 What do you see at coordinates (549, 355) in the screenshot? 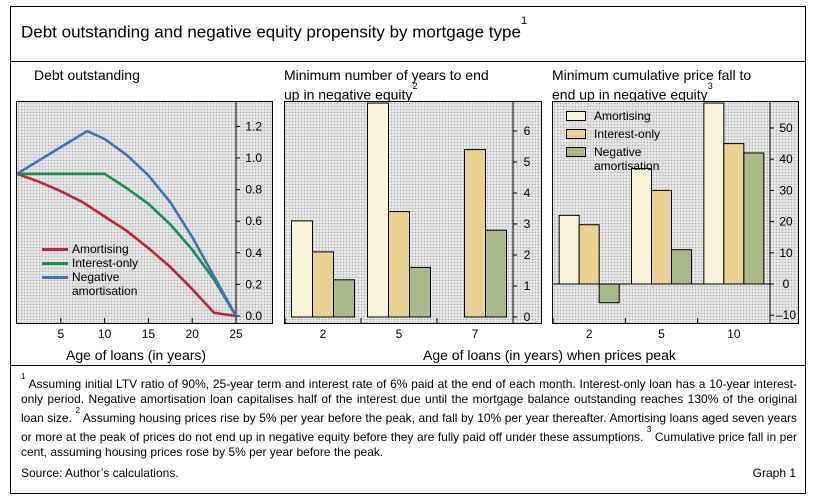
I see `x-axis-title-bars: Age of loans (in years) when prices peak` at bounding box center [549, 355].